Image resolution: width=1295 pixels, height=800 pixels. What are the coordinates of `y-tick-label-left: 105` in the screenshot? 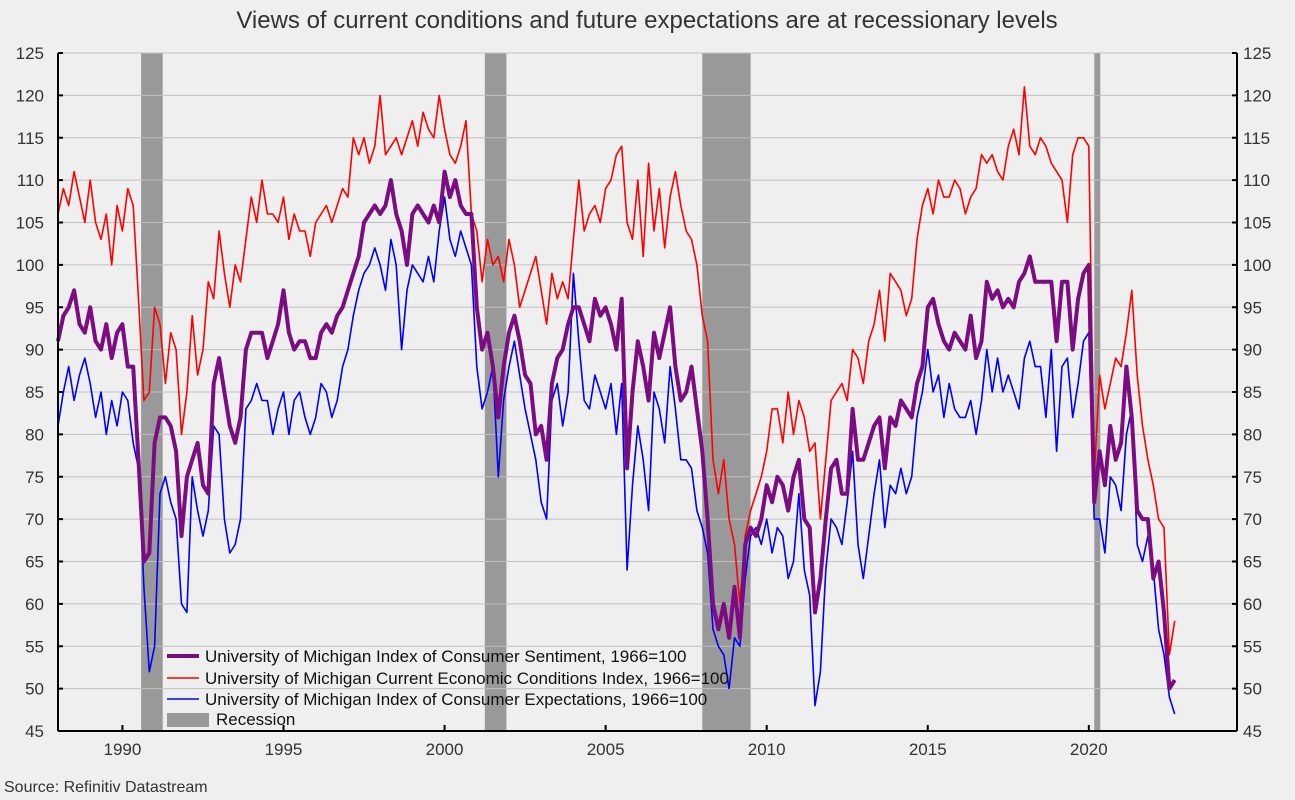 It's located at (30, 223).